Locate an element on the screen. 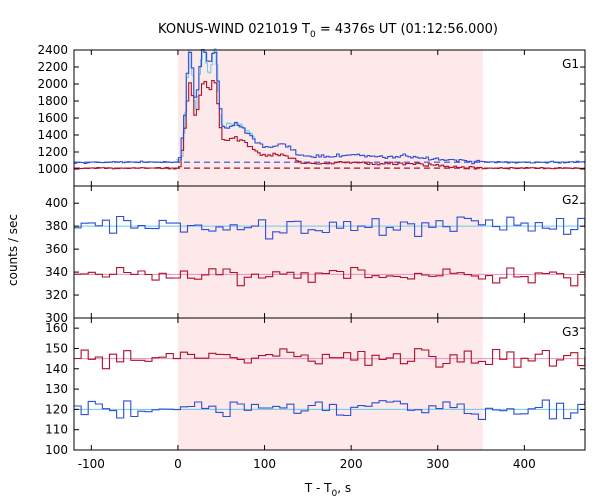 The image size is (600, 500). y-tick-label: 340 is located at coordinates (56, 272).